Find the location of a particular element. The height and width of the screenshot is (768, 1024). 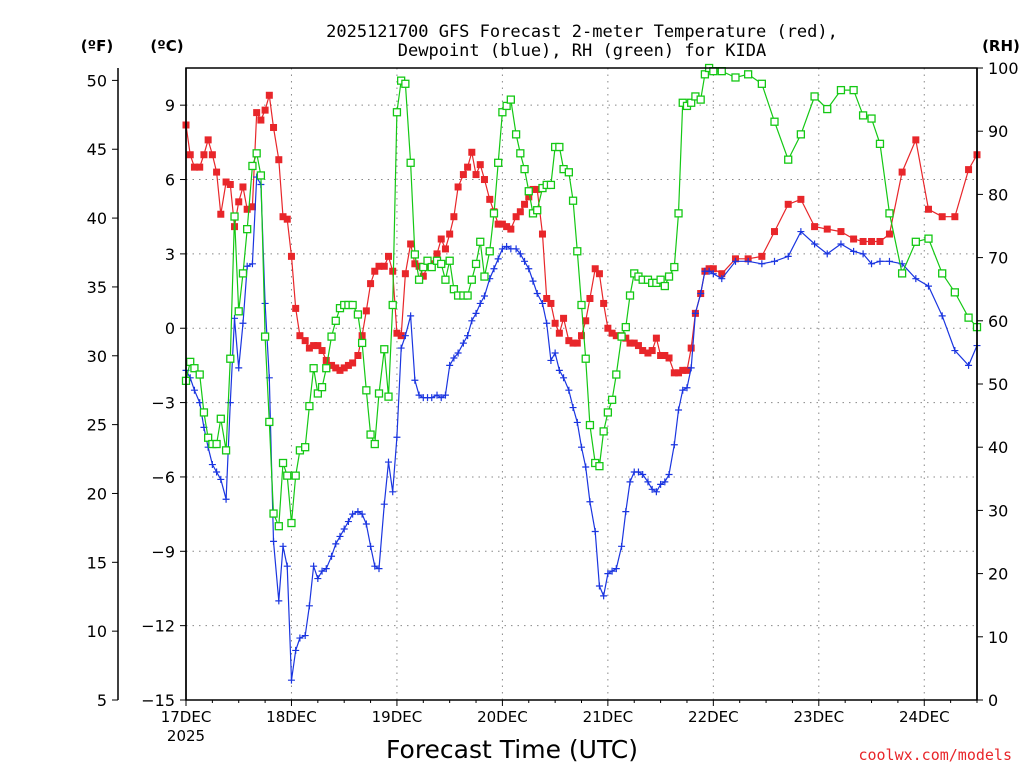

f-tick-label: 15 is located at coordinates (97, 562).